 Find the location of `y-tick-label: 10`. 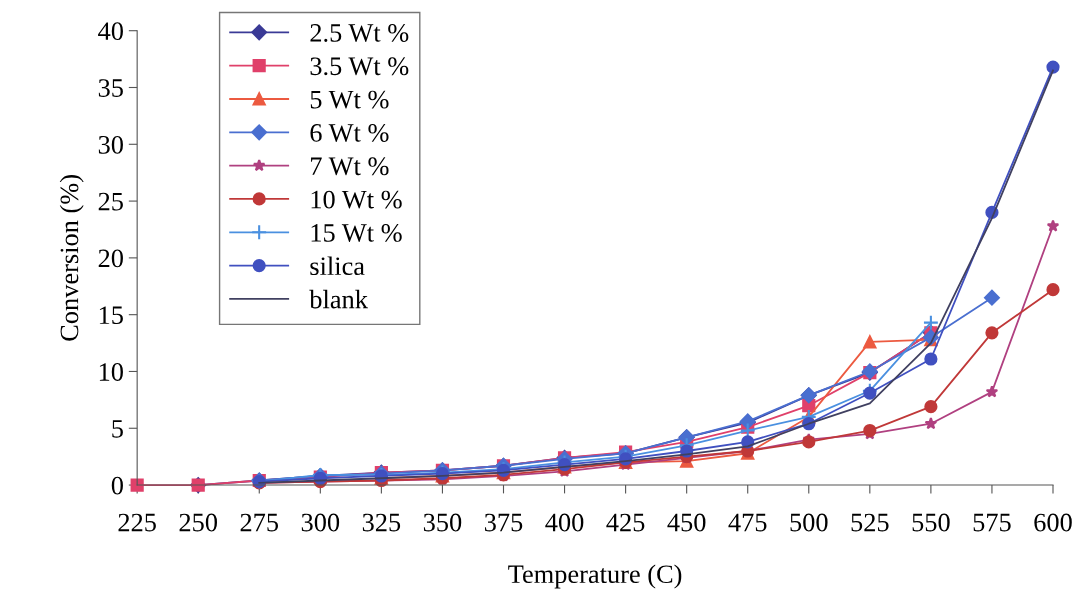

y-tick-label: 10 is located at coordinates (111, 372).